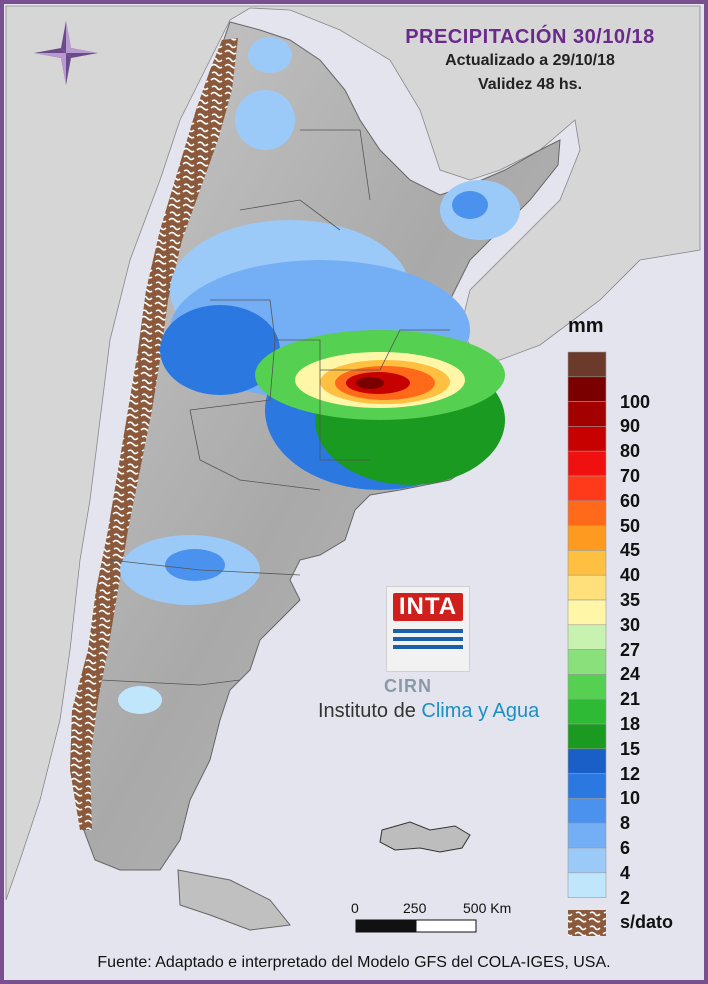 The width and height of the screenshot is (708, 984). What do you see at coordinates (530, 60) in the screenshot?
I see `updated-date: Actualizado a 29/10/18` at bounding box center [530, 60].